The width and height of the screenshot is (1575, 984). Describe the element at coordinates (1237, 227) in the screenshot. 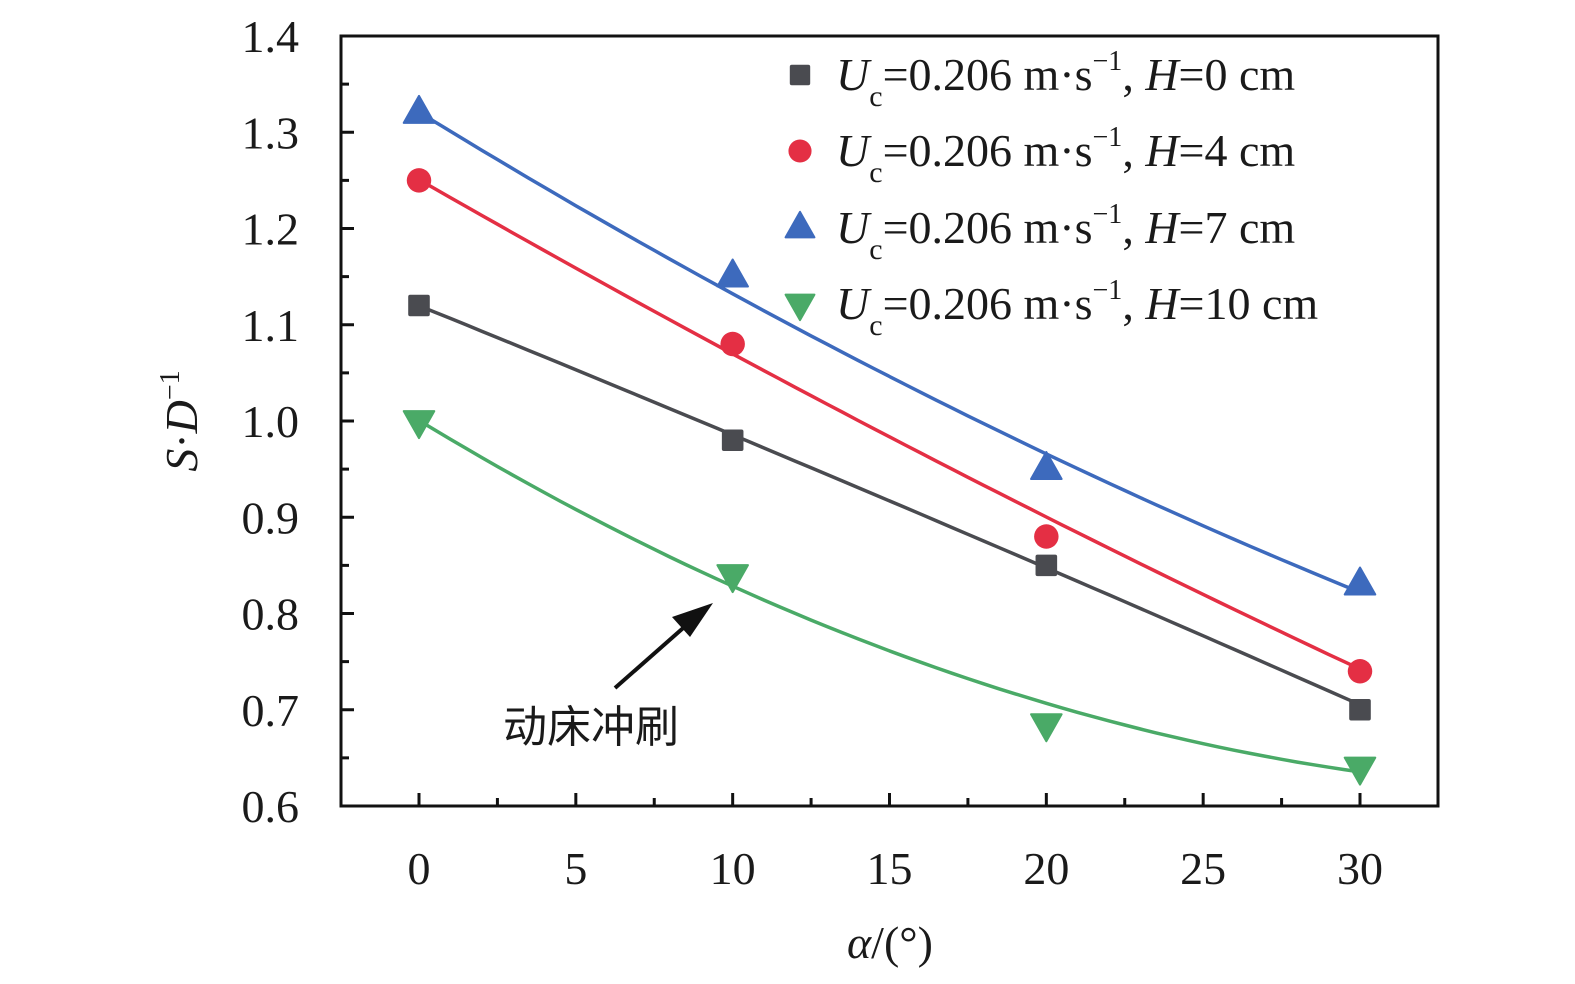

I see `legend-label-tail: =7 cm` at that location.